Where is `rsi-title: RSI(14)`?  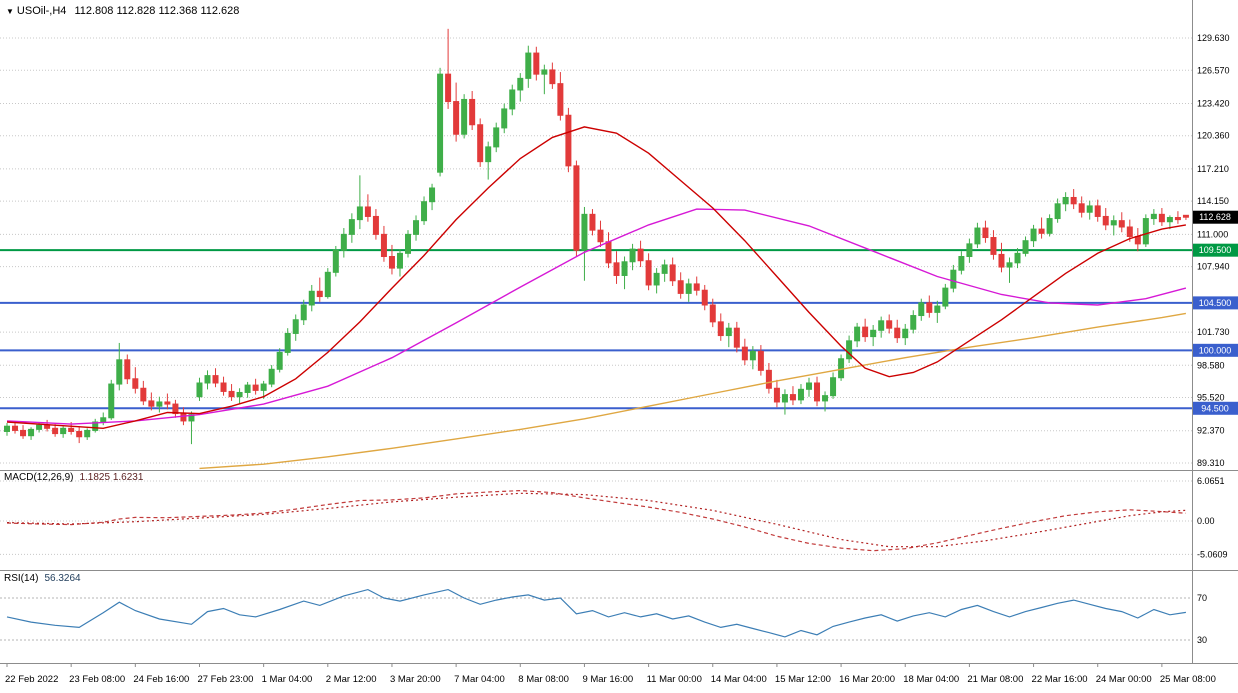 rsi-title: RSI(14) is located at coordinates (21, 578).